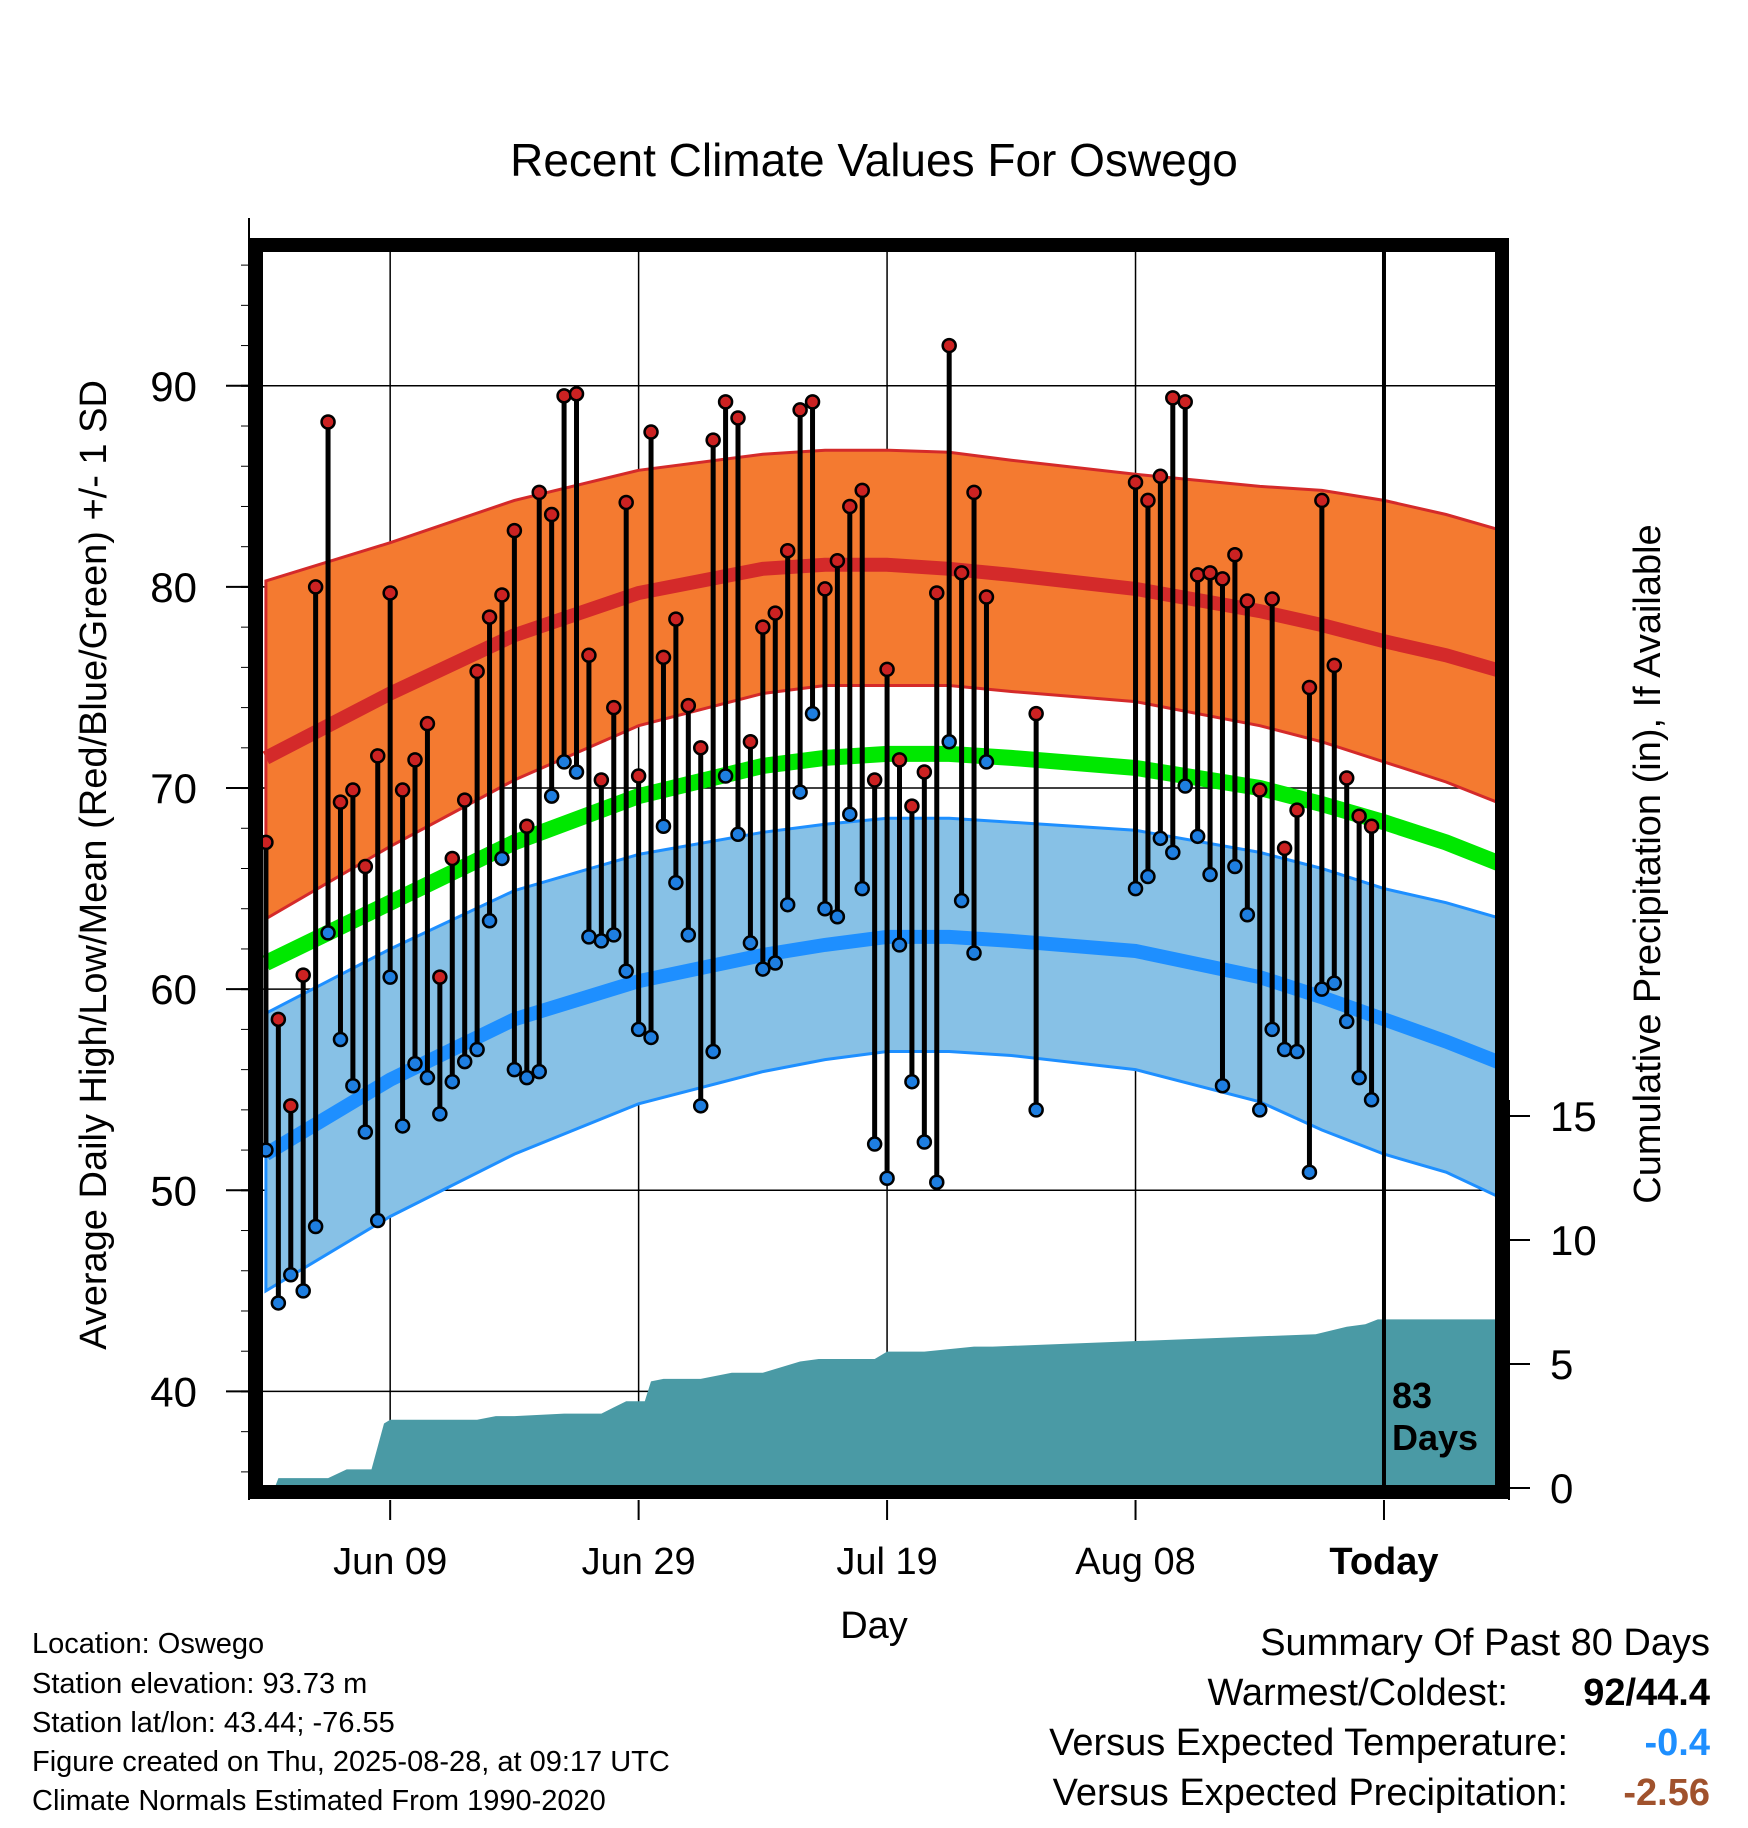 This screenshot has width=1748, height=1828. I want to click on precip-area, so click(885, 1402).